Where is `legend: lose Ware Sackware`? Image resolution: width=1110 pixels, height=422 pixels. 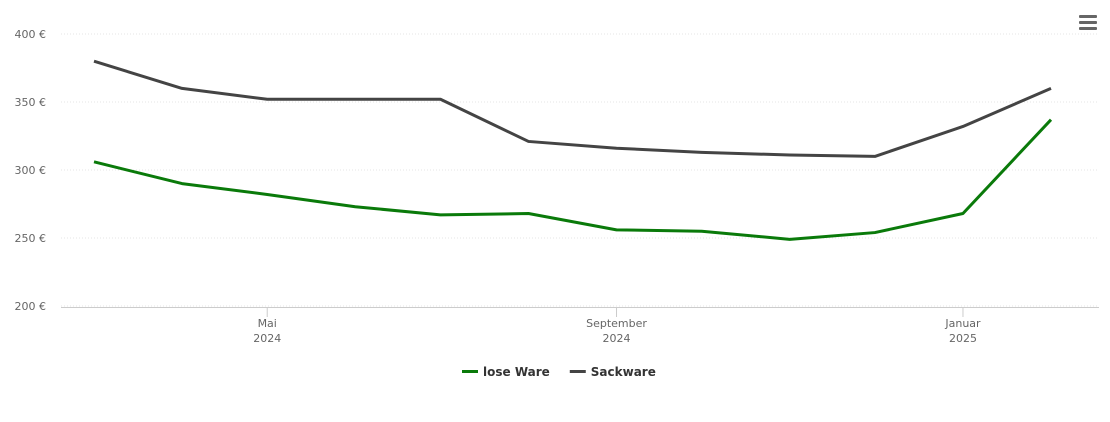 legend: lose Ware Sackware is located at coordinates (559, 372).